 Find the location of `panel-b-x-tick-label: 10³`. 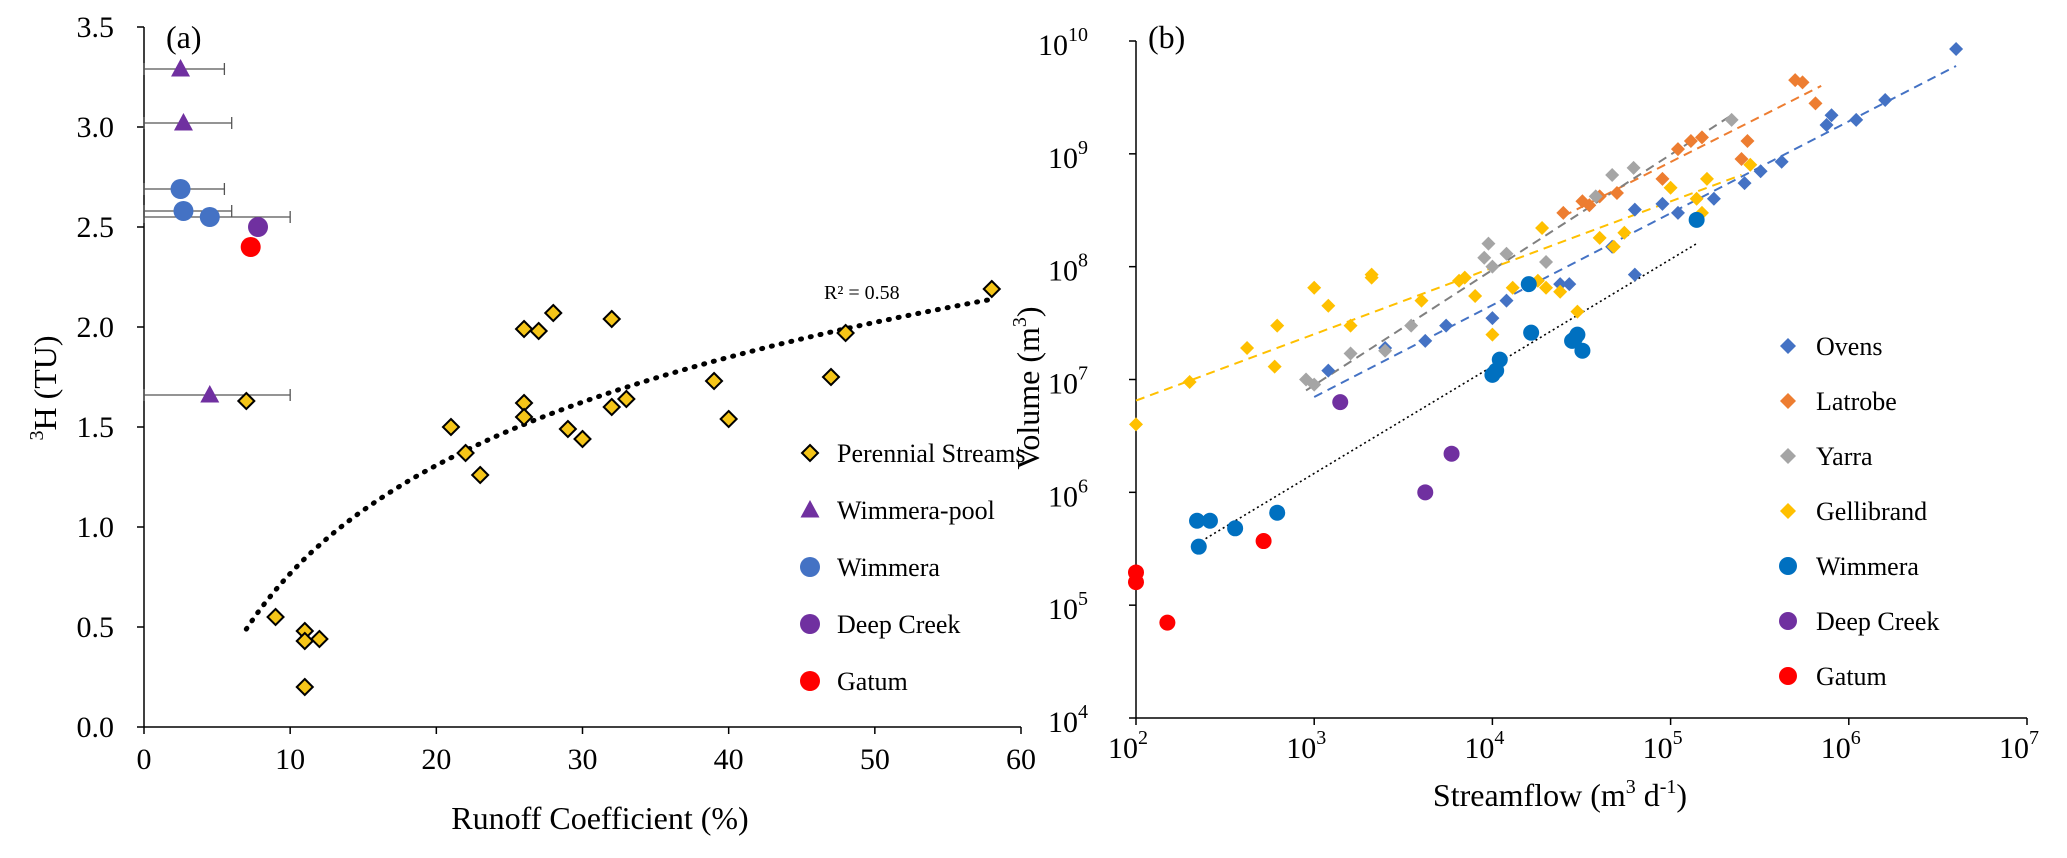

panel-b-x-tick-label: 10³ is located at coordinates (1306, 746).